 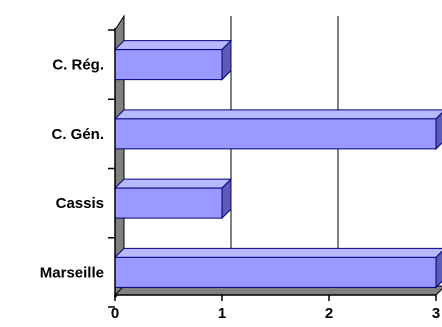 What do you see at coordinates (77, 134) in the screenshot?
I see `category-label: C. Gén.` at bounding box center [77, 134].